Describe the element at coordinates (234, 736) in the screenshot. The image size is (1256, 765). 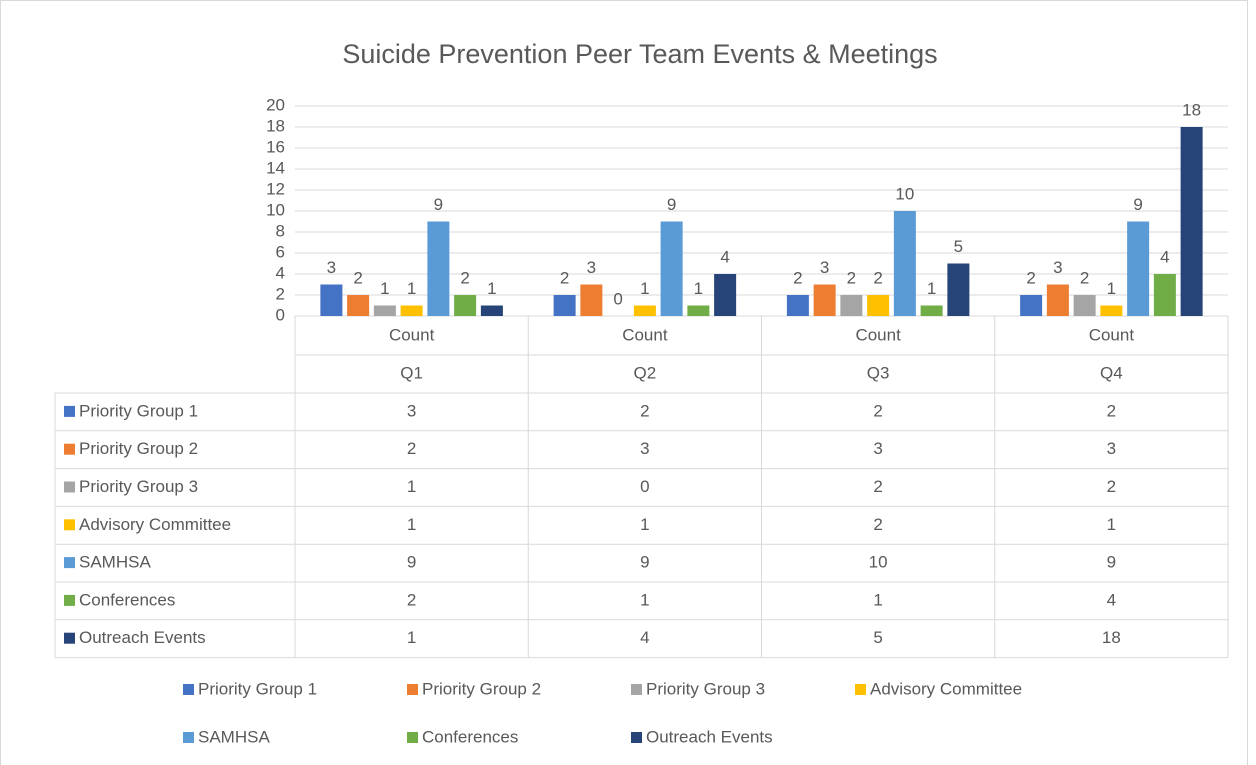
I see `legend-label: SAMHSA` at that location.